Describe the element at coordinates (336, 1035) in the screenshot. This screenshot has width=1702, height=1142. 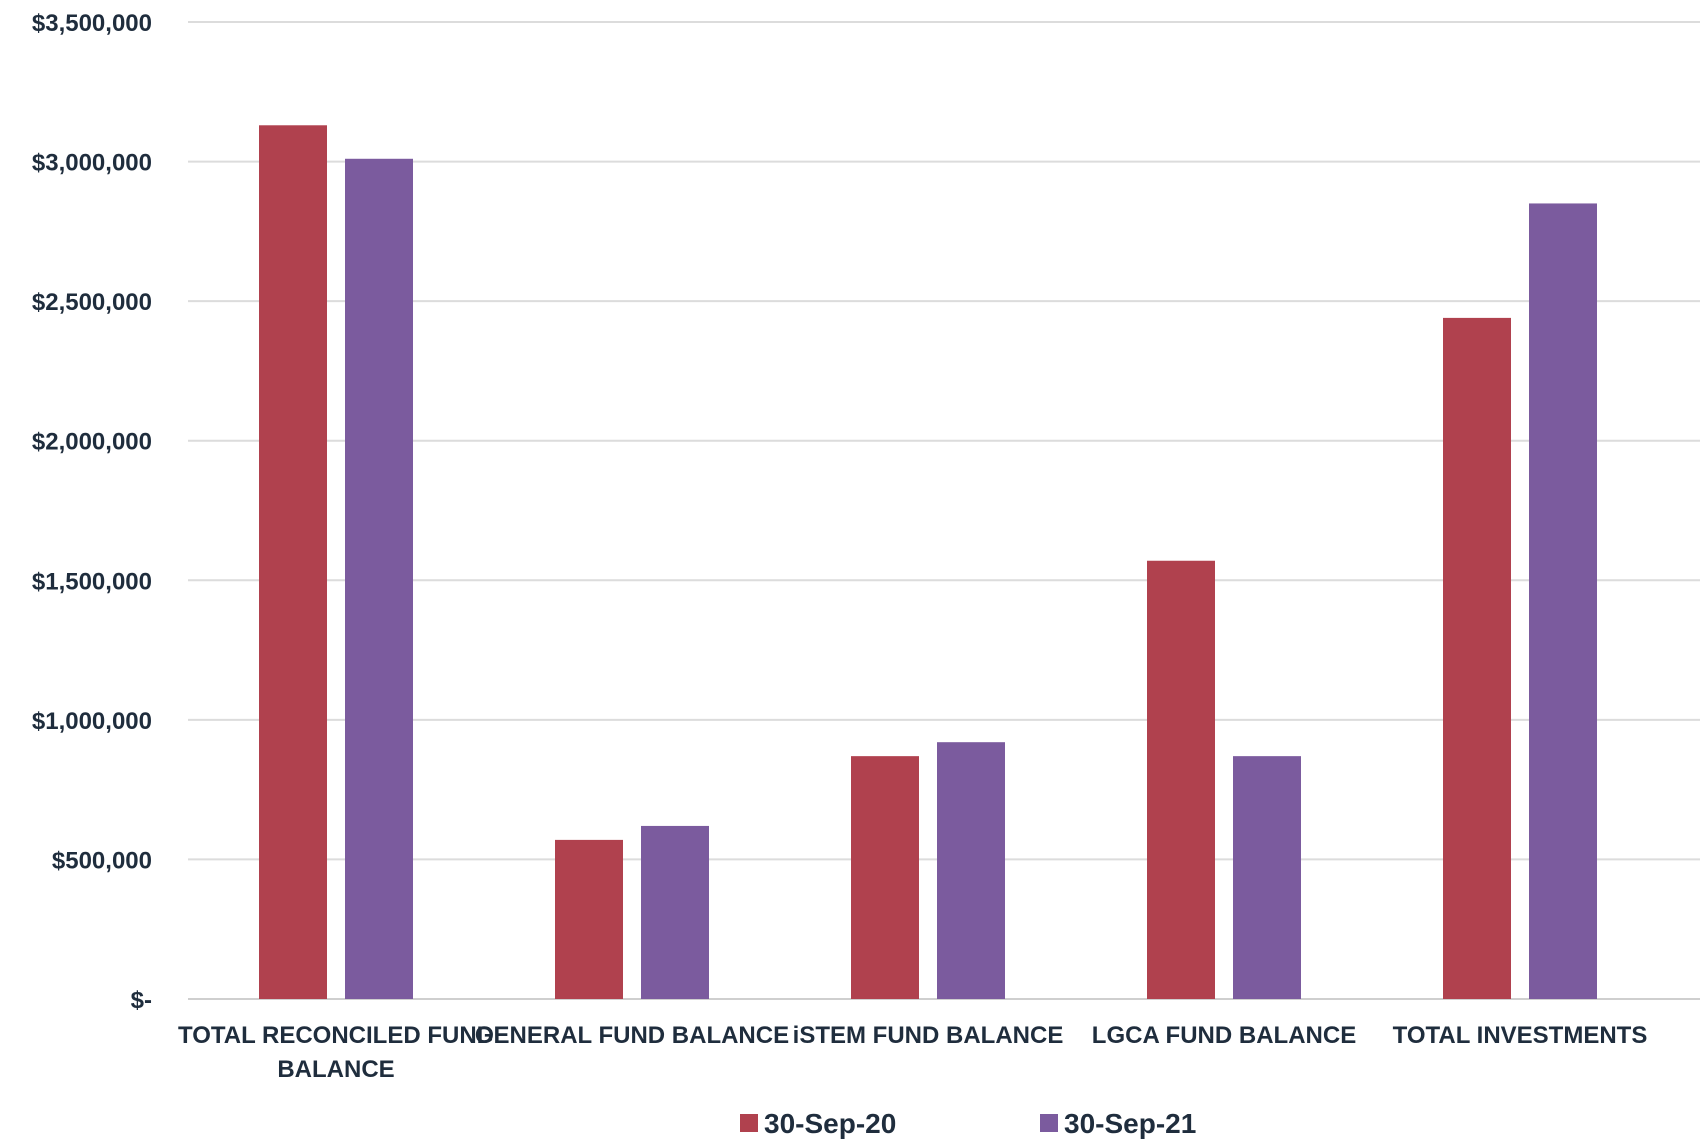
I see `x-category-label: TOTAL RECONCILED FUND` at that location.